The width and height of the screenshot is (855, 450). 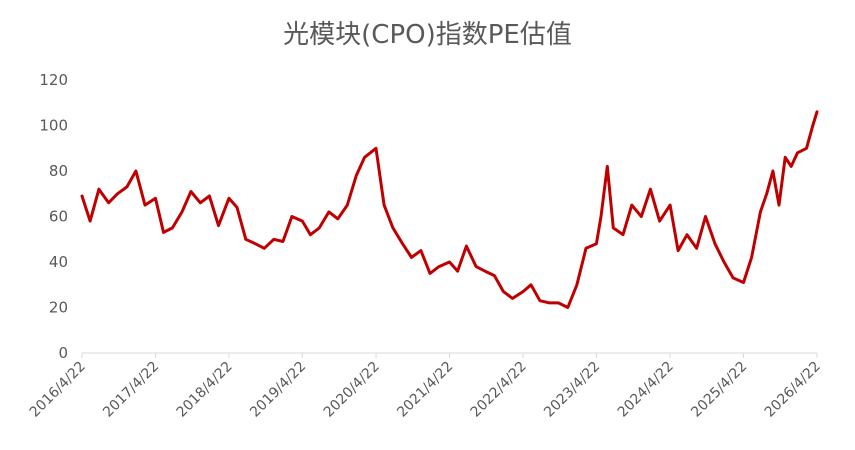 I want to click on y-tick-label: 60, so click(x=58, y=217).